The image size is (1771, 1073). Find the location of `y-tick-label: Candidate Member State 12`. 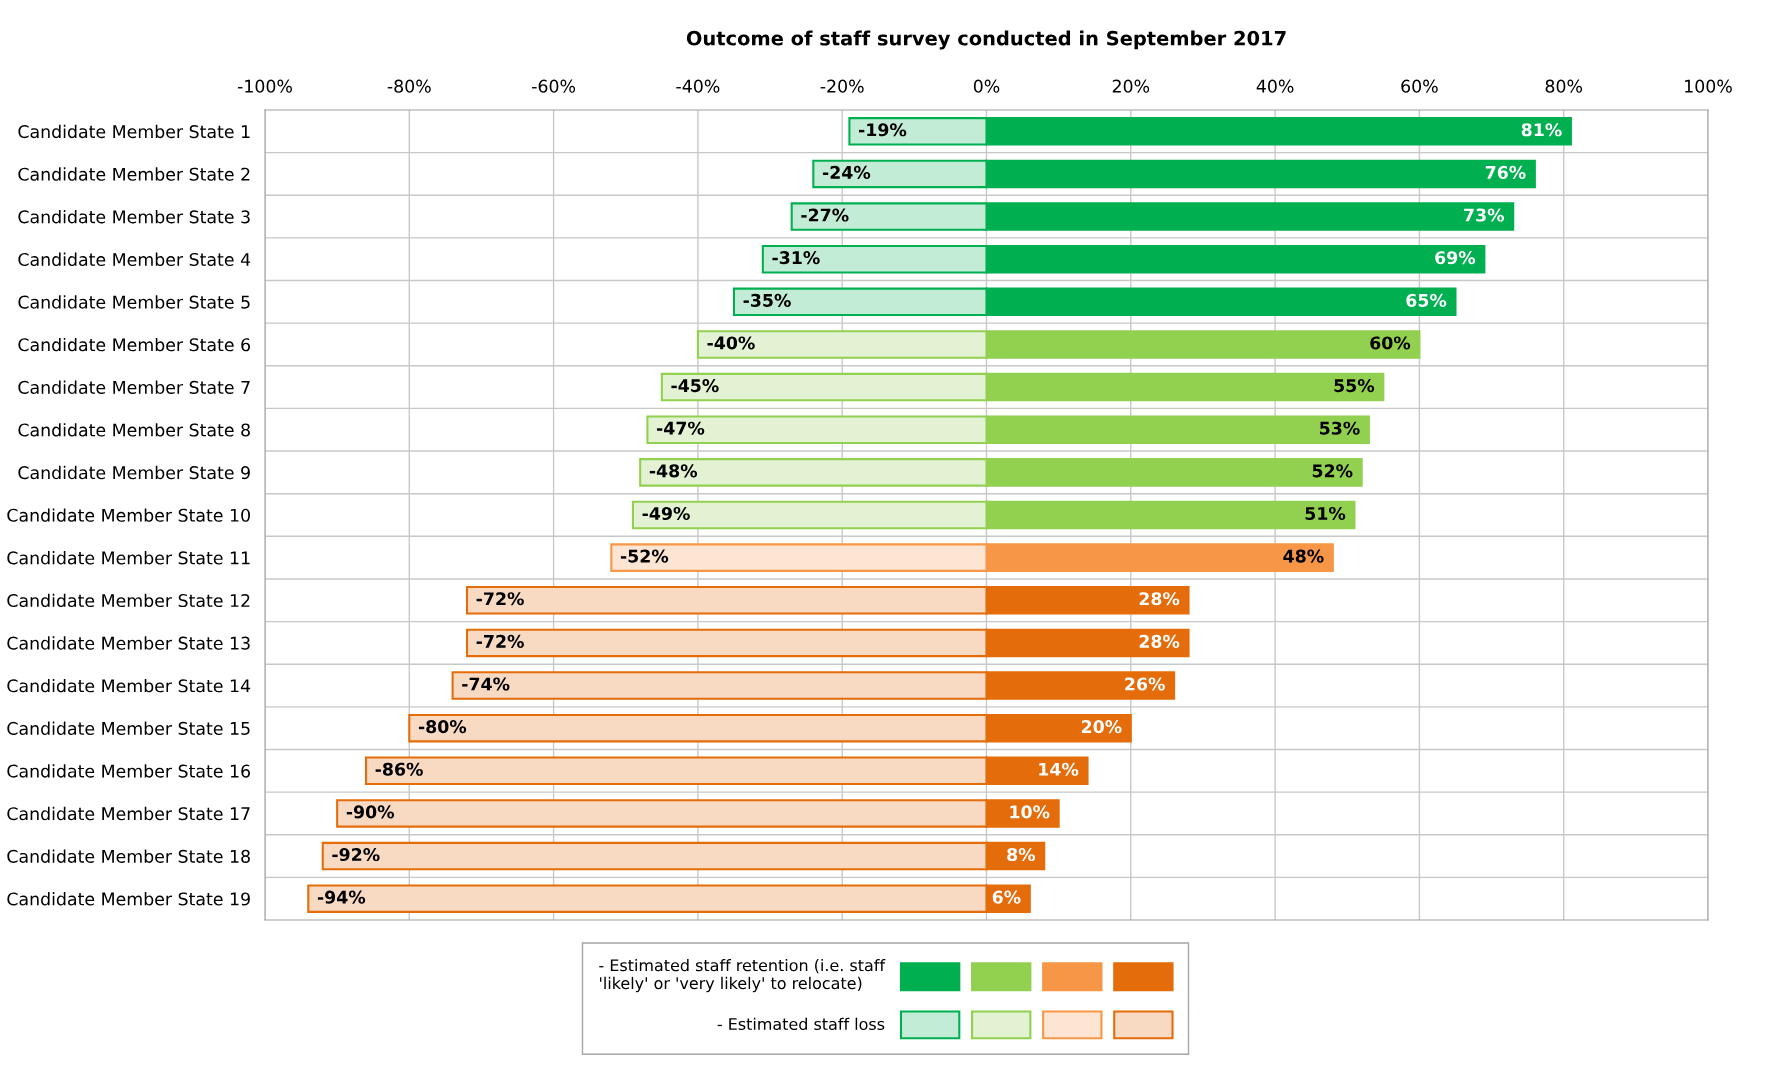

y-tick-label: Candidate Member State 12 is located at coordinates (128, 600).